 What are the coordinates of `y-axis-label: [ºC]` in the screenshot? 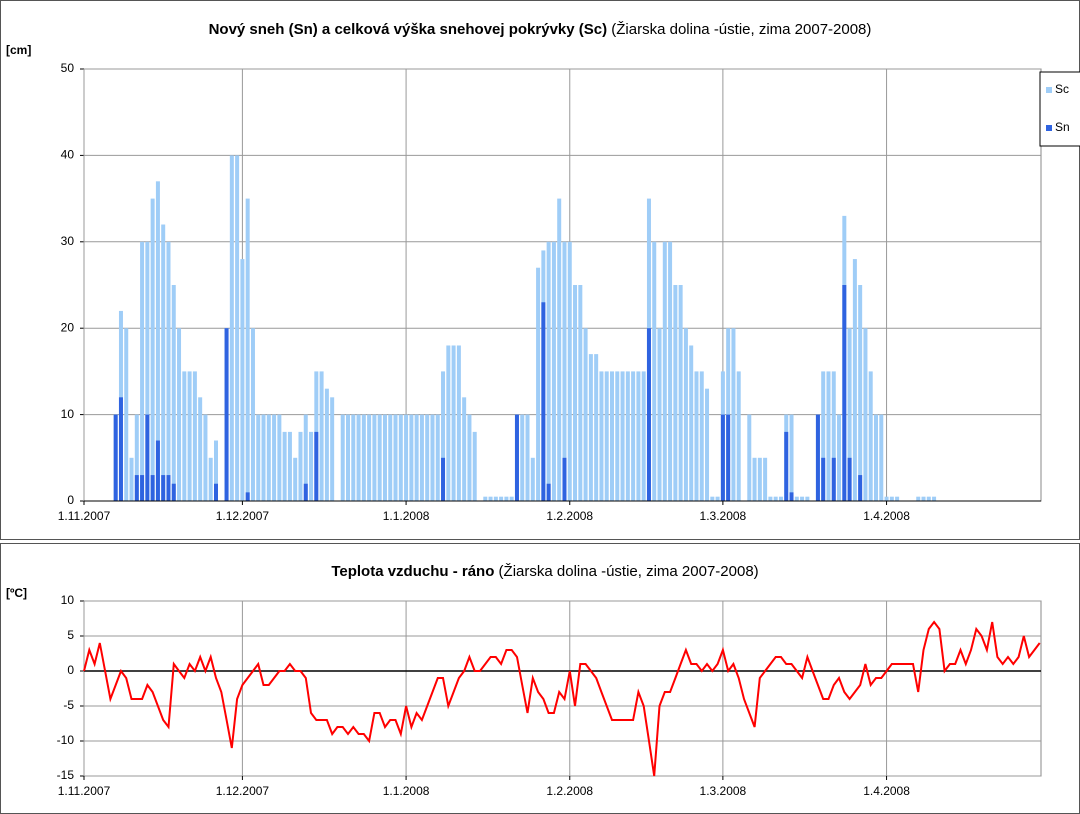 It's located at (16, 593).